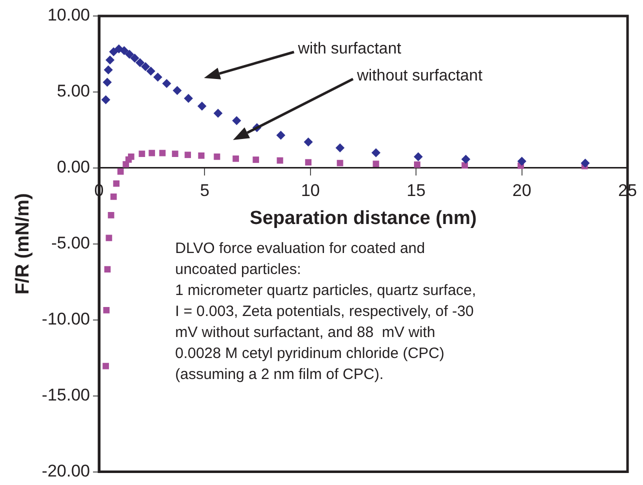 This screenshot has height=485, width=643. I want to click on x-tick-label: 5, so click(205, 190).